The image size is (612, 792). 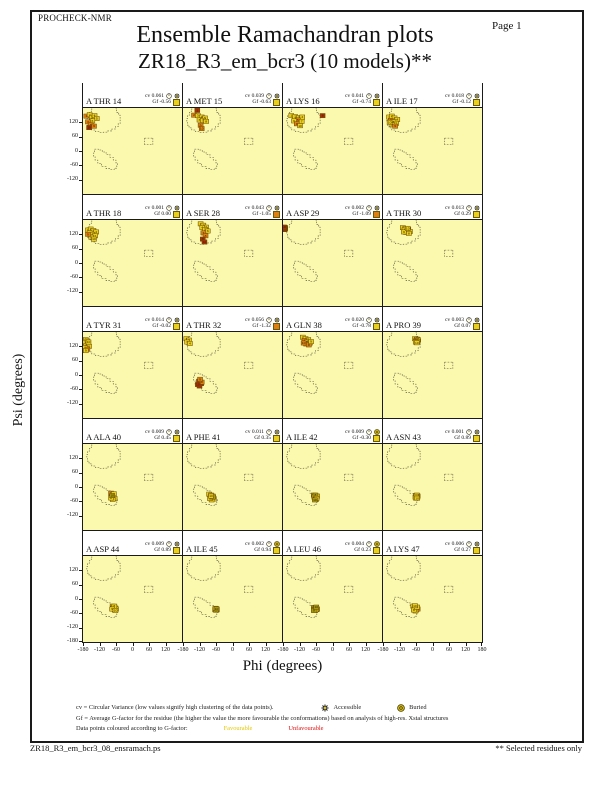 What do you see at coordinates (75, 18) in the screenshot?
I see `app-name: PROCHECK-NMR` at bounding box center [75, 18].